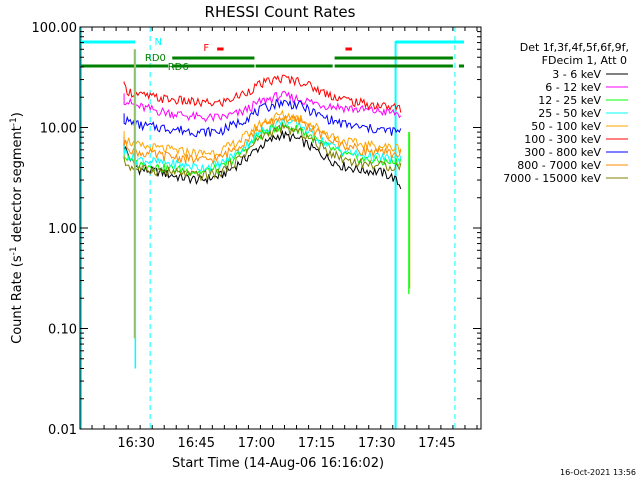 The height and width of the screenshot is (480, 640). I want to click on annotation-label: N, so click(157, 42).